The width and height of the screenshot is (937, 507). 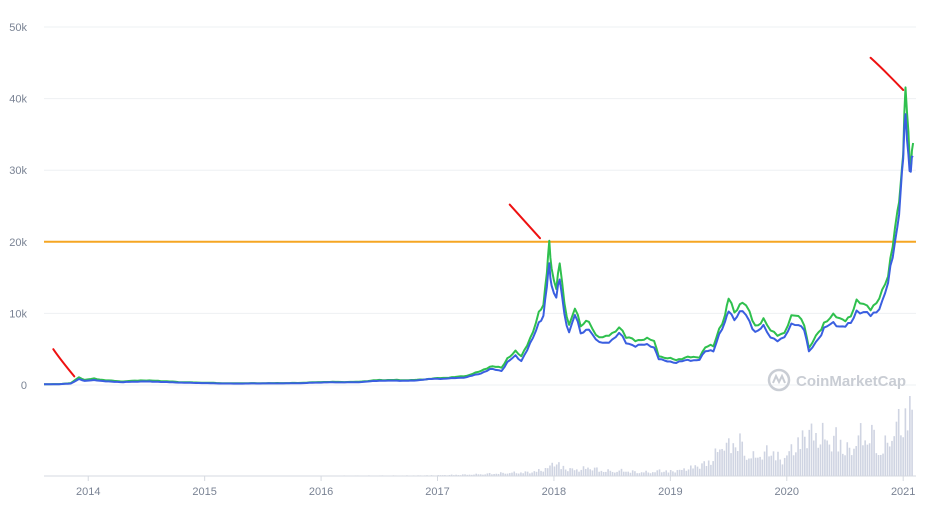 What do you see at coordinates (18, 28) in the screenshot?
I see `y-tick-label: 50k` at bounding box center [18, 28].